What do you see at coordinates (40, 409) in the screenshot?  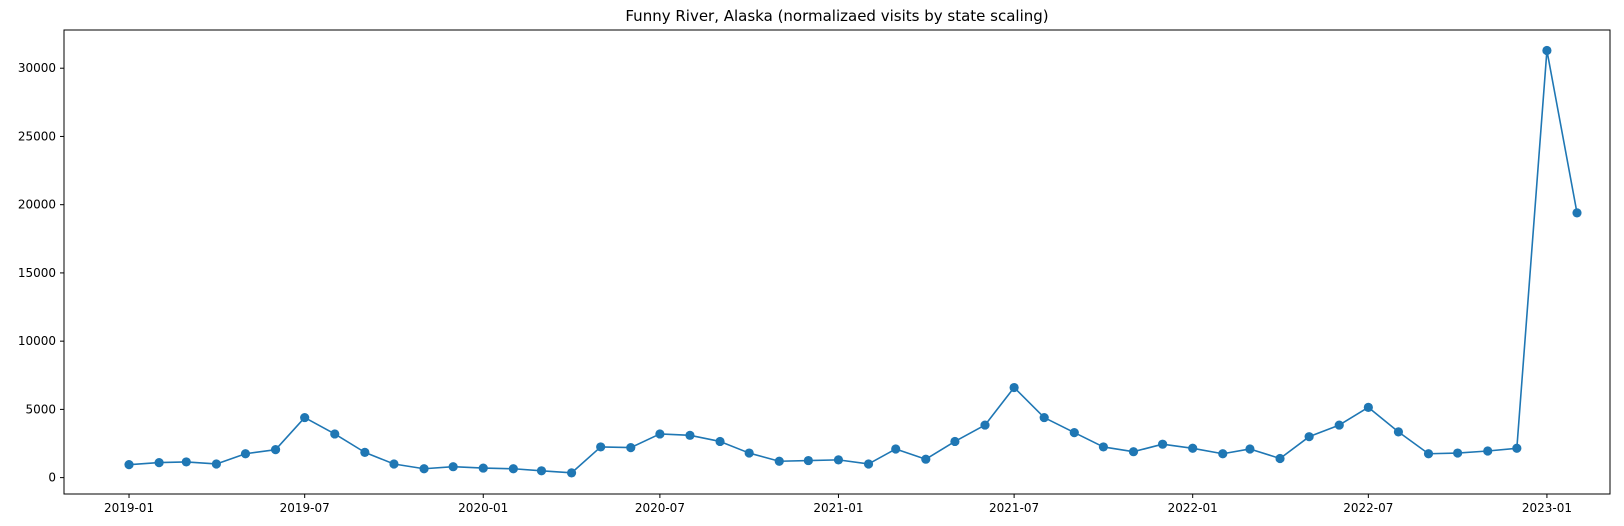 I see `y-tick-label: 5000` at bounding box center [40, 409].